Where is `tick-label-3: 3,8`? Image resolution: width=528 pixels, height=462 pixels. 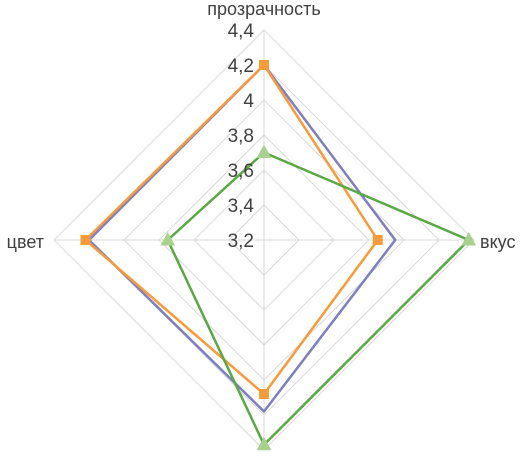
tick-label-3: 3,8 is located at coordinates (241, 136).